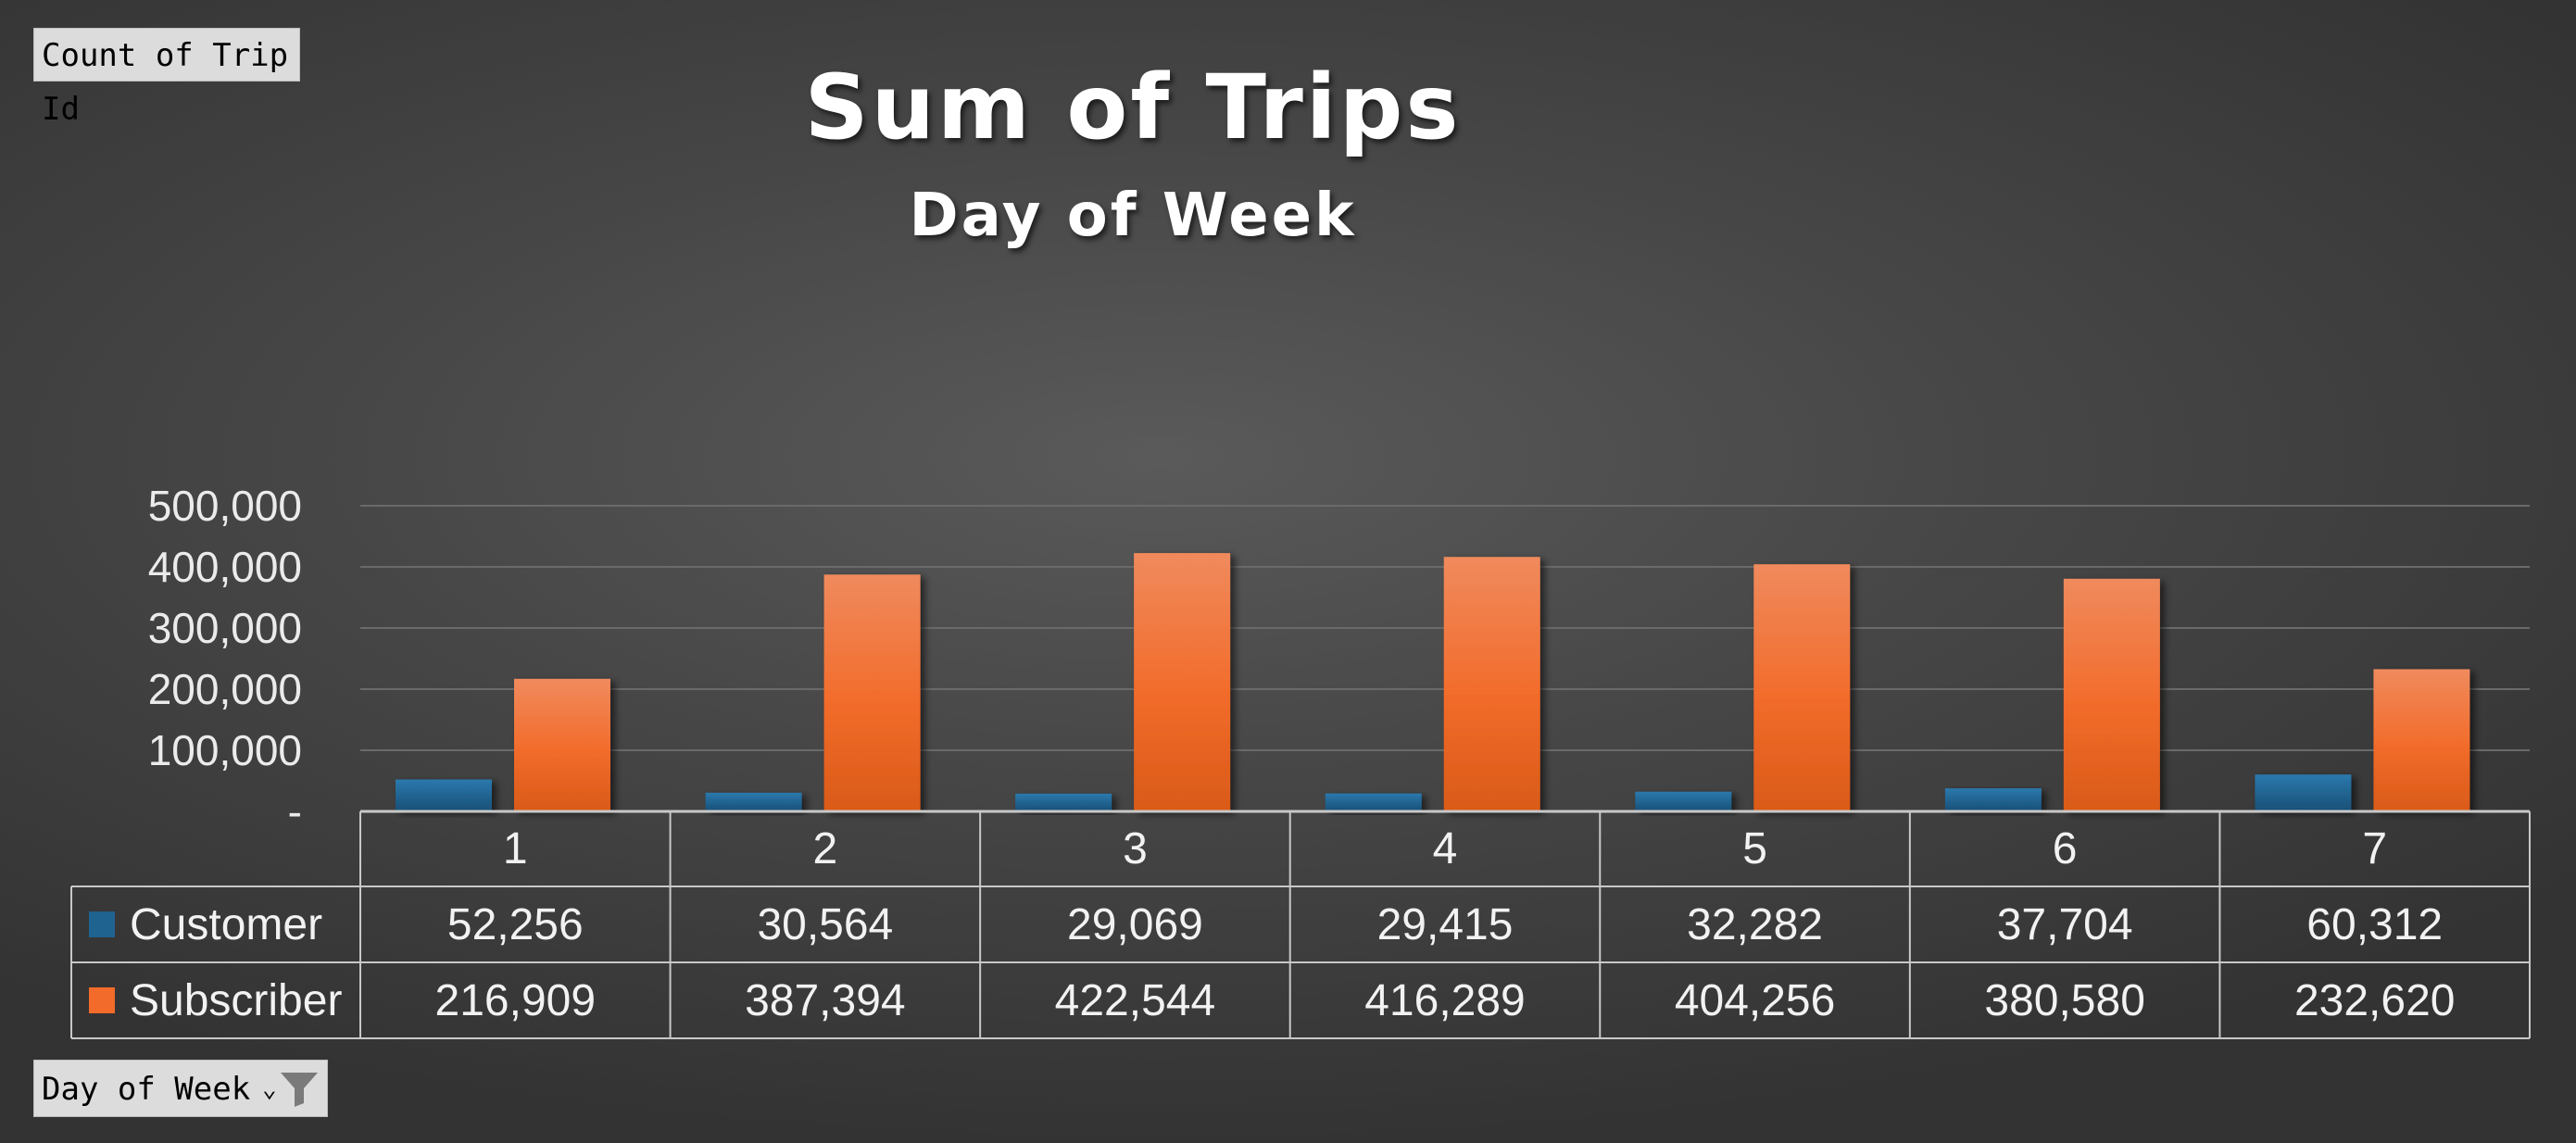 The height and width of the screenshot is (1143, 2576). I want to click on y-tick-label: -, so click(295, 811).